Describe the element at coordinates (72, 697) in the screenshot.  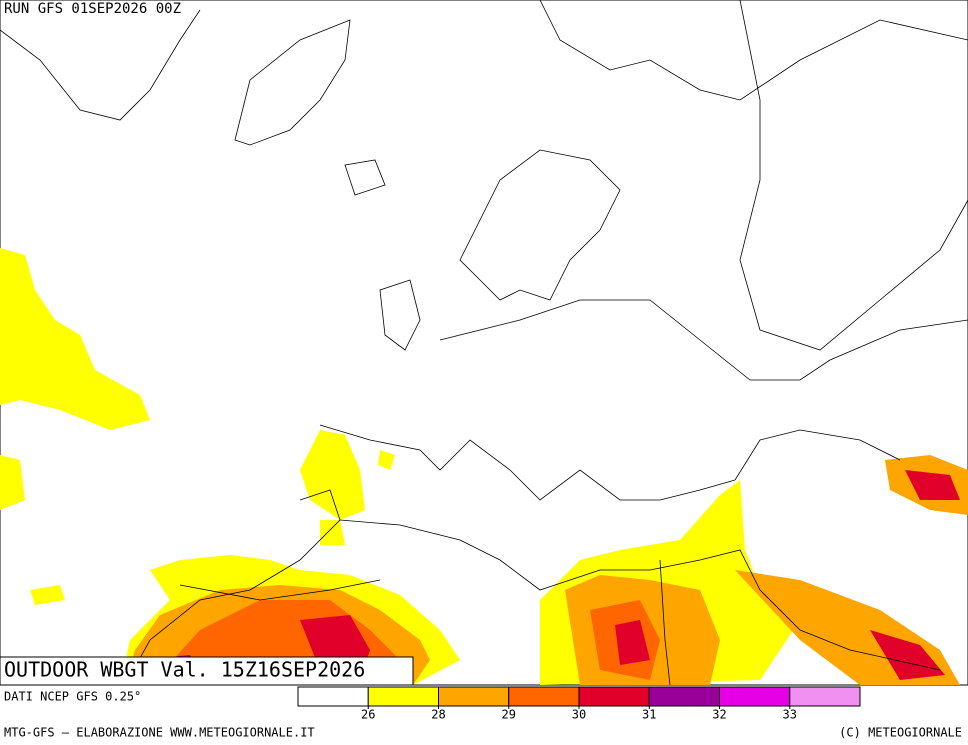
I see `source-label: DATI NCEP GFS 0.25°` at that location.